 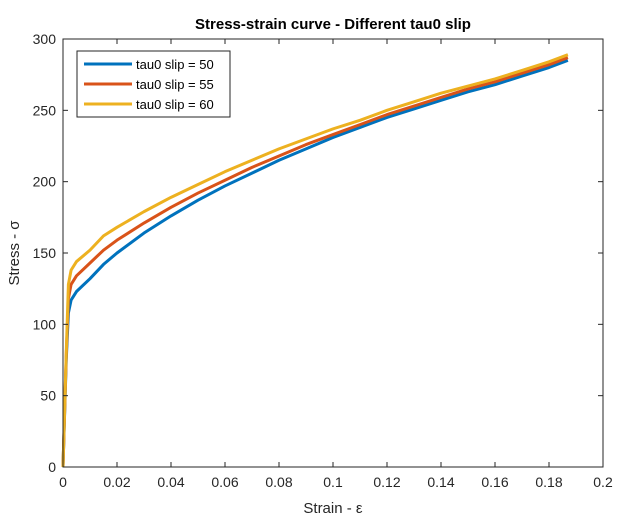 What do you see at coordinates (494, 482) in the screenshot?
I see `x-tick-label: 0.16` at bounding box center [494, 482].